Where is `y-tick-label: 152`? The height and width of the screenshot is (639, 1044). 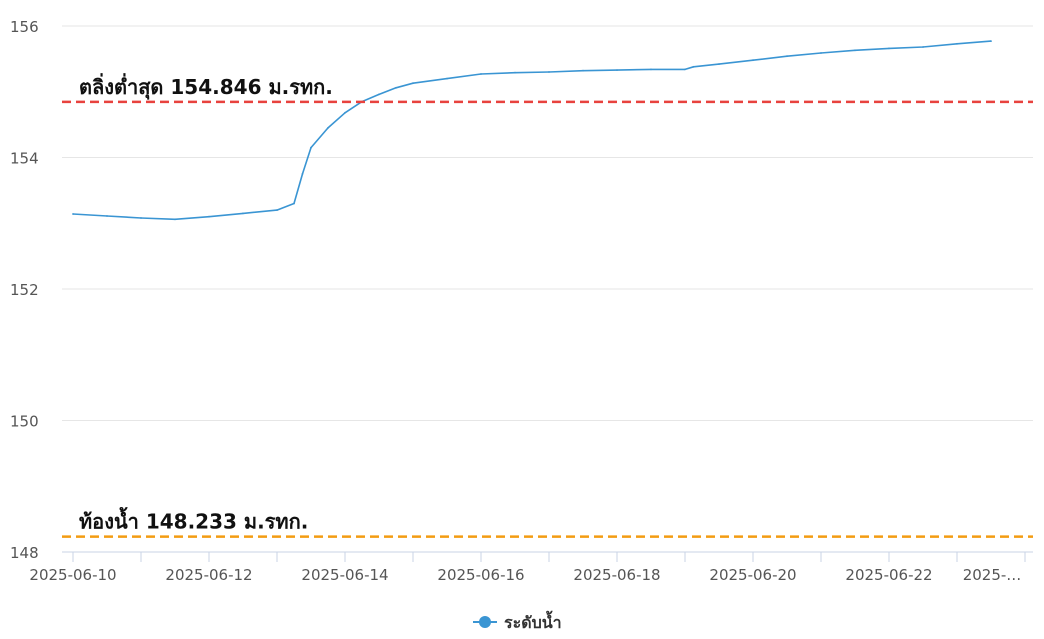
y-tick-label: 152 is located at coordinates (24, 290).